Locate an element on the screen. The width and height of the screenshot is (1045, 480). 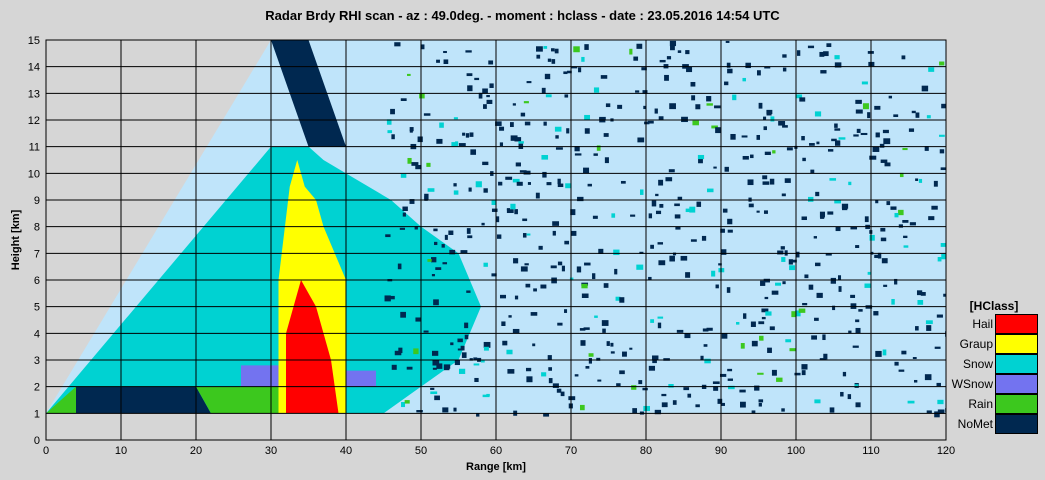
region-hail is located at coordinates (312, 347).